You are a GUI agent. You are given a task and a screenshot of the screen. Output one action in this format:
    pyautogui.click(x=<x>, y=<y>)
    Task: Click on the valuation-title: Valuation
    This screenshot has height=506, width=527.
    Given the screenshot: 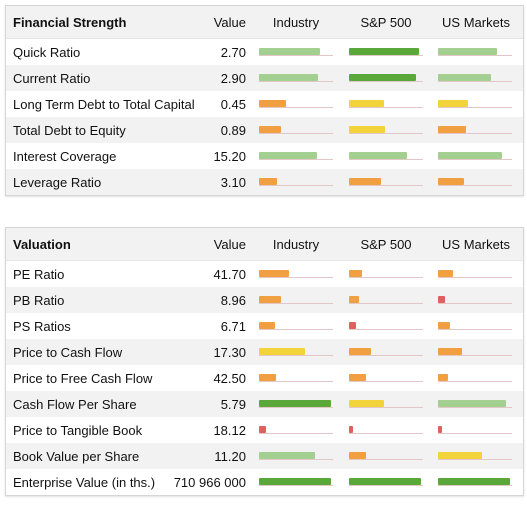 What is the action you would take?
    pyautogui.click(x=42, y=244)
    